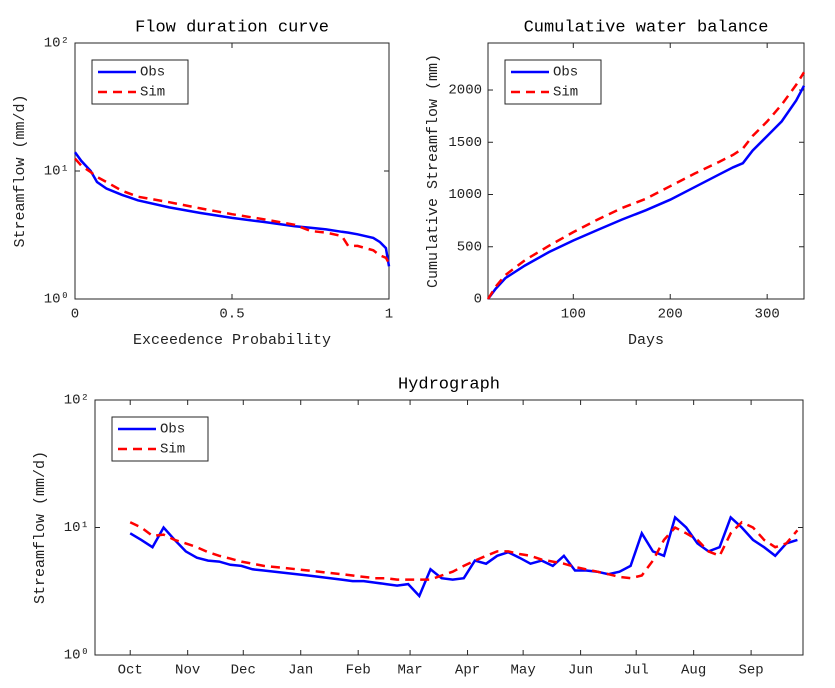  I want to click on x-tick-label: 200, so click(670, 315).